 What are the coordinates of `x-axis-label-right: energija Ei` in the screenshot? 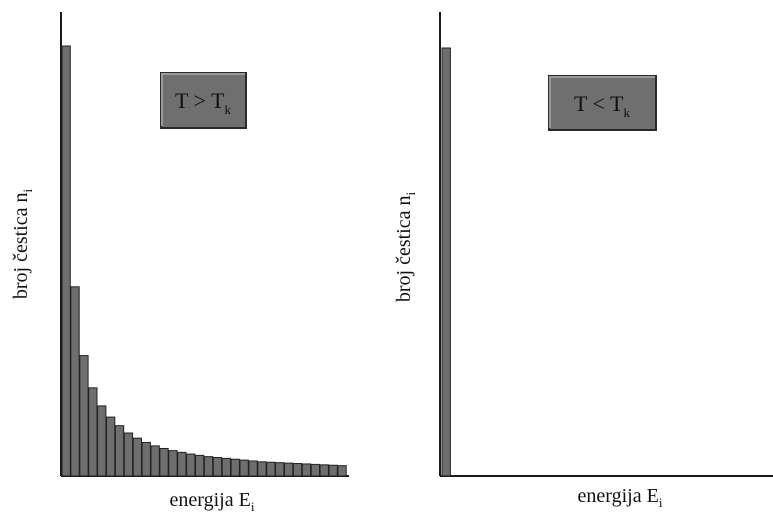 It's located at (620, 497).